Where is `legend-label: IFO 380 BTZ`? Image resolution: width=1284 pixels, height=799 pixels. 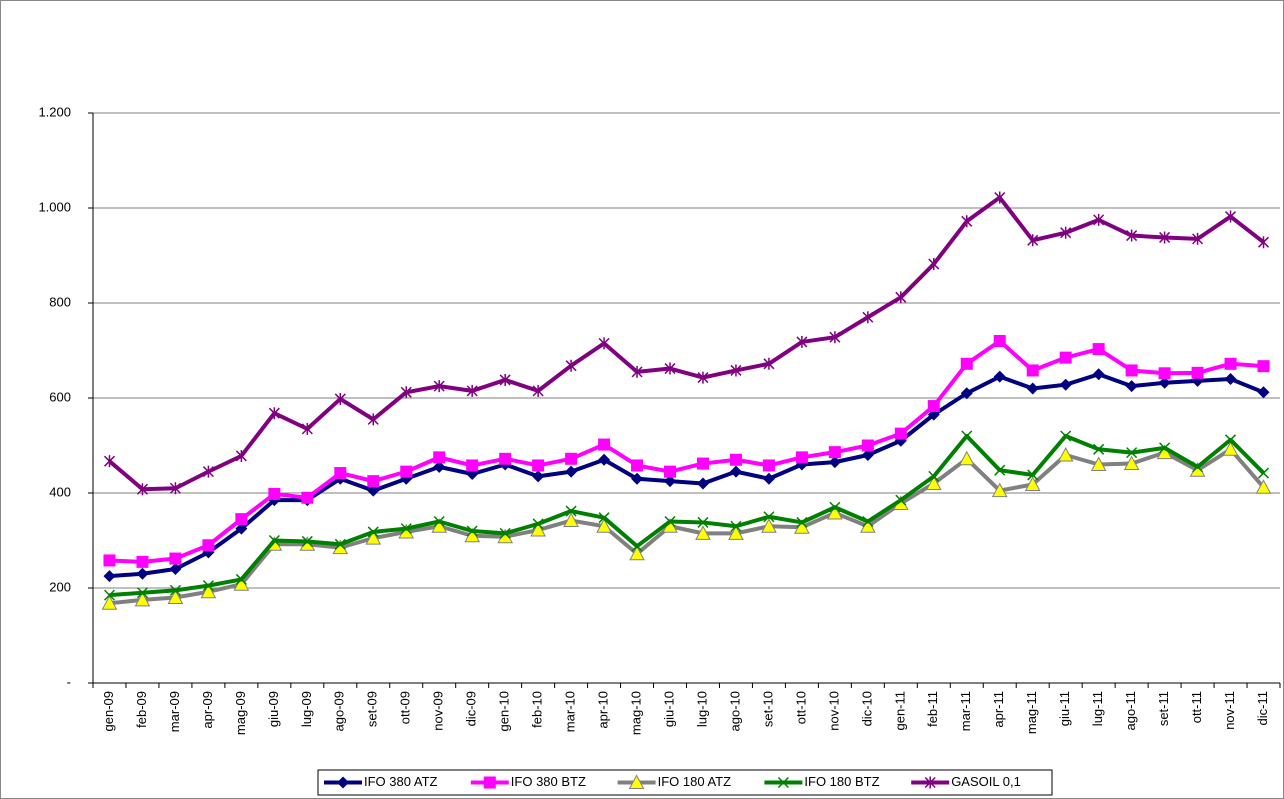
legend-label: IFO 380 BTZ is located at coordinates (548, 781).